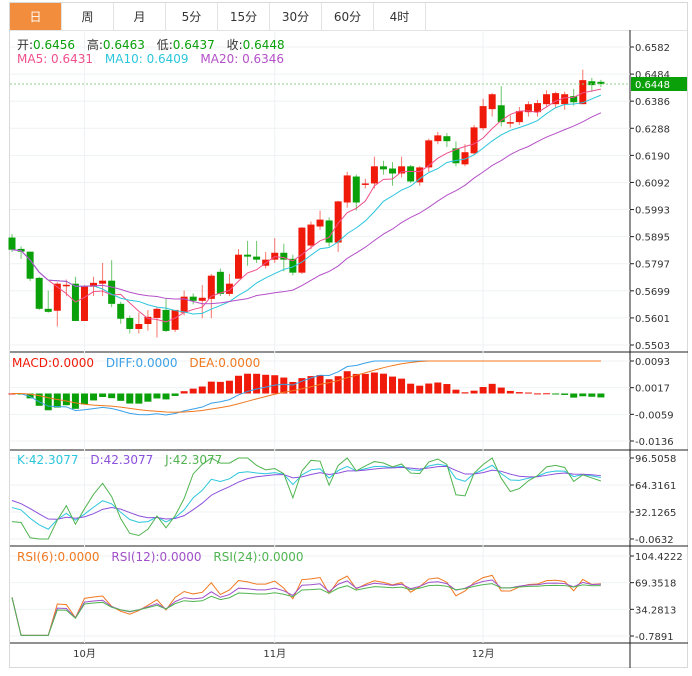  What do you see at coordinates (652, 129) in the screenshot?
I see `price-tick-label: 0.6288` at bounding box center [652, 129].